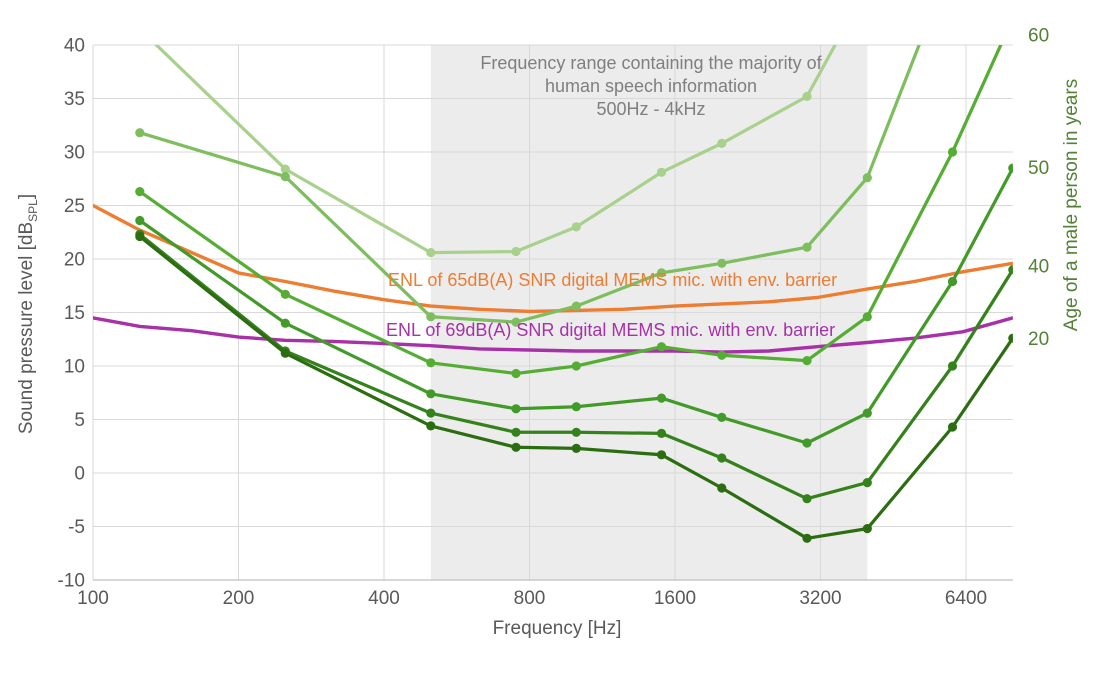  What do you see at coordinates (966, 598) in the screenshot?
I see `x-tick-label: 6400` at bounding box center [966, 598].